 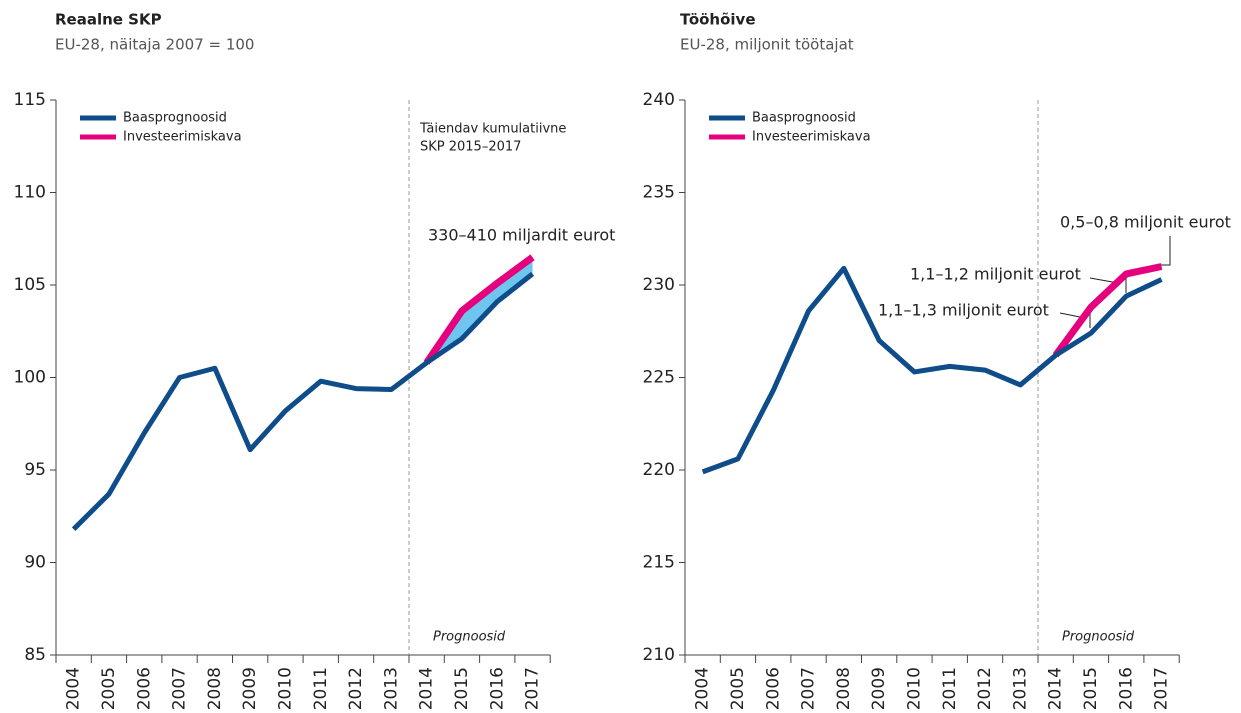 I want to click on y-tick-label: 210, so click(x=659, y=655).